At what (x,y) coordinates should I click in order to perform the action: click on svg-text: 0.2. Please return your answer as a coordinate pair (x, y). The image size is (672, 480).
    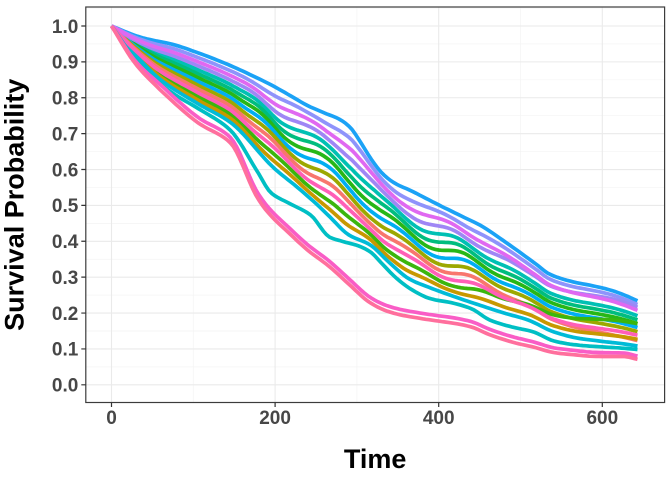
    Looking at the image, I should click on (65, 314).